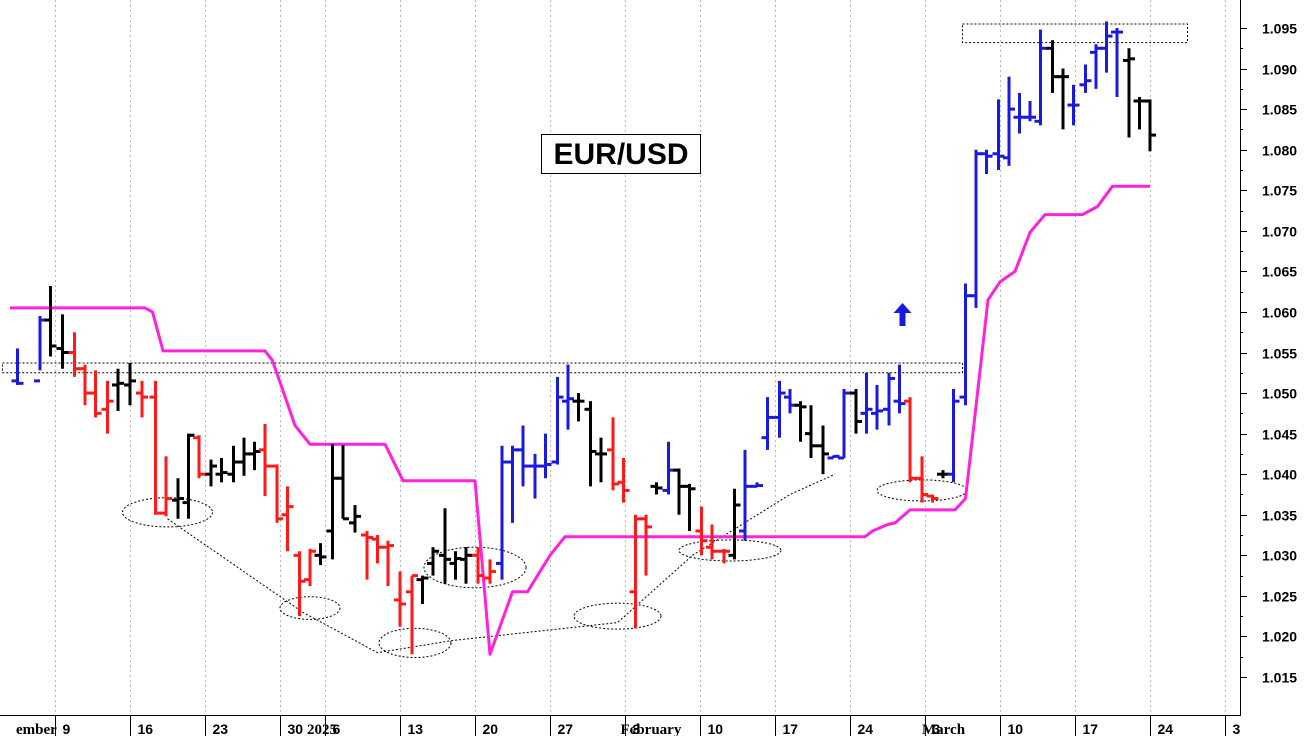 The width and height of the screenshot is (1311, 736). I want to click on month-labels: ember 2025 February March, so click(491, 729).